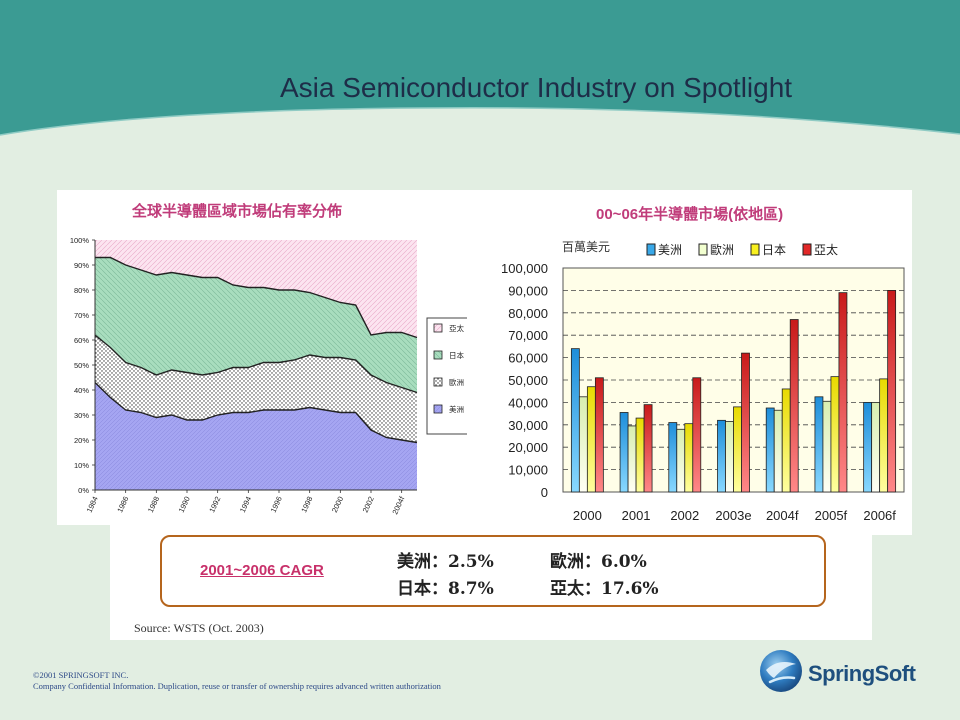 This screenshot has height=720, width=960. Describe the element at coordinates (528, 425) in the screenshot. I see `y-tick-label: 30,000` at that location.